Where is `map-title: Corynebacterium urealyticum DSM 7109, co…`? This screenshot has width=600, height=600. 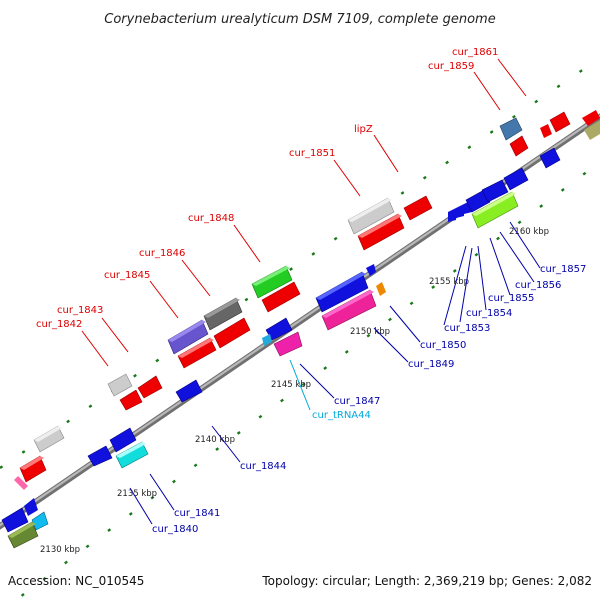
map-title: Corynebacterium urealyticum DSM 7109, co… is located at coordinates (299, 19).